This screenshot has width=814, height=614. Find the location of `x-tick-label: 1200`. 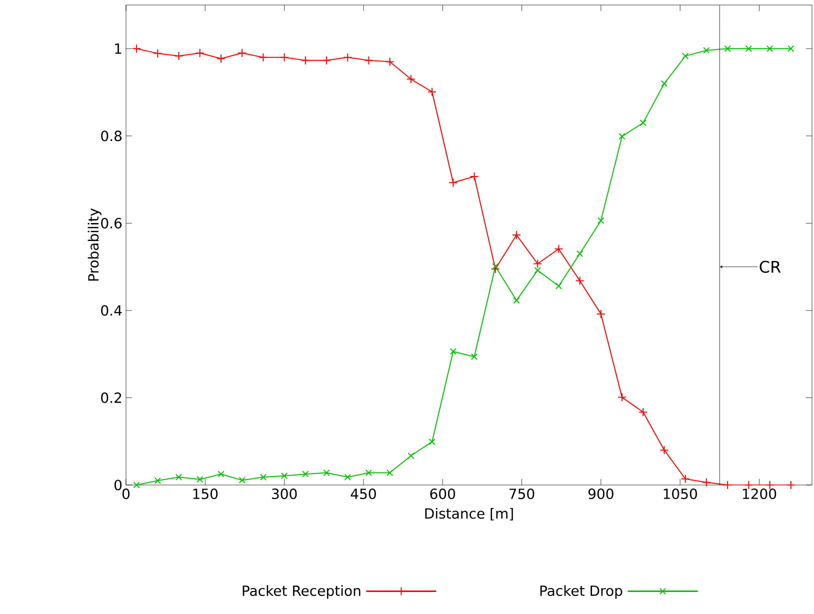

x-tick-label: 1200 is located at coordinates (759, 494).